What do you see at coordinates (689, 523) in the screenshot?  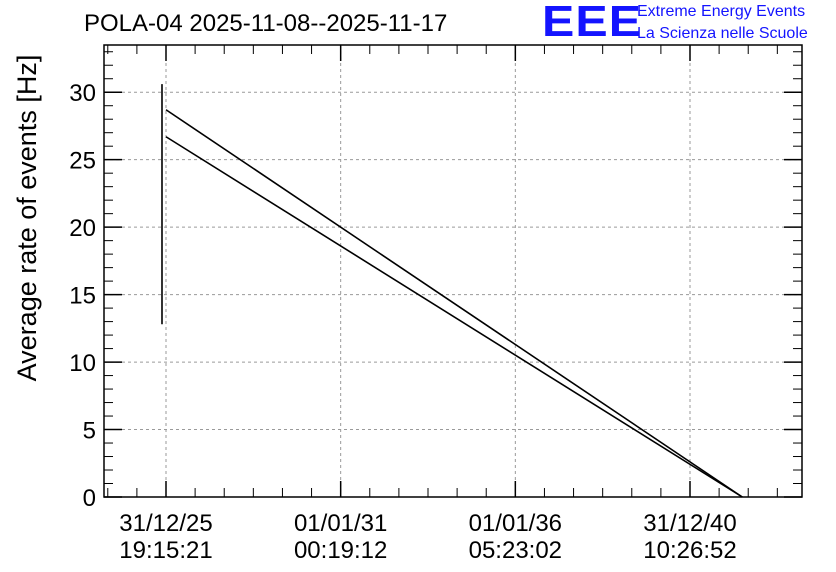 I see `x-tick-label-date: 31/12/40` at bounding box center [689, 523].